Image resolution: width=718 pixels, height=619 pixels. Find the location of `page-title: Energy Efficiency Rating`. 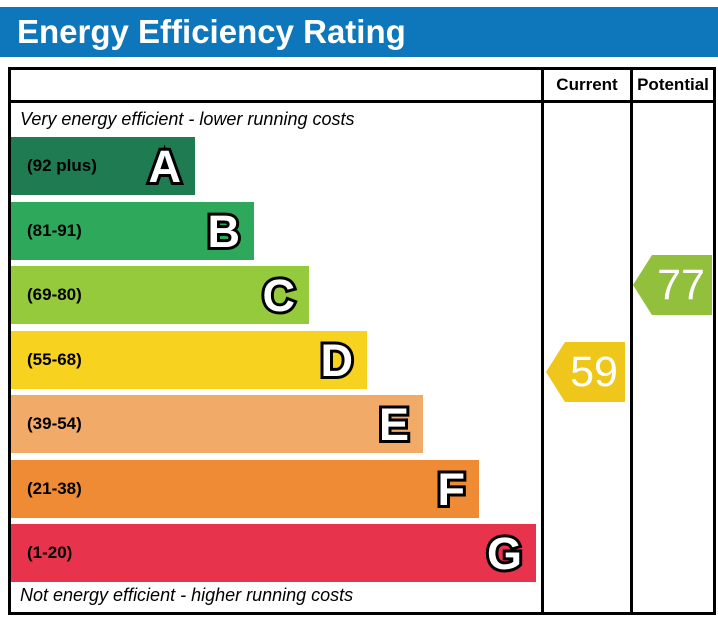

page-title: Energy Efficiency Rating is located at coordinates (211, 31).